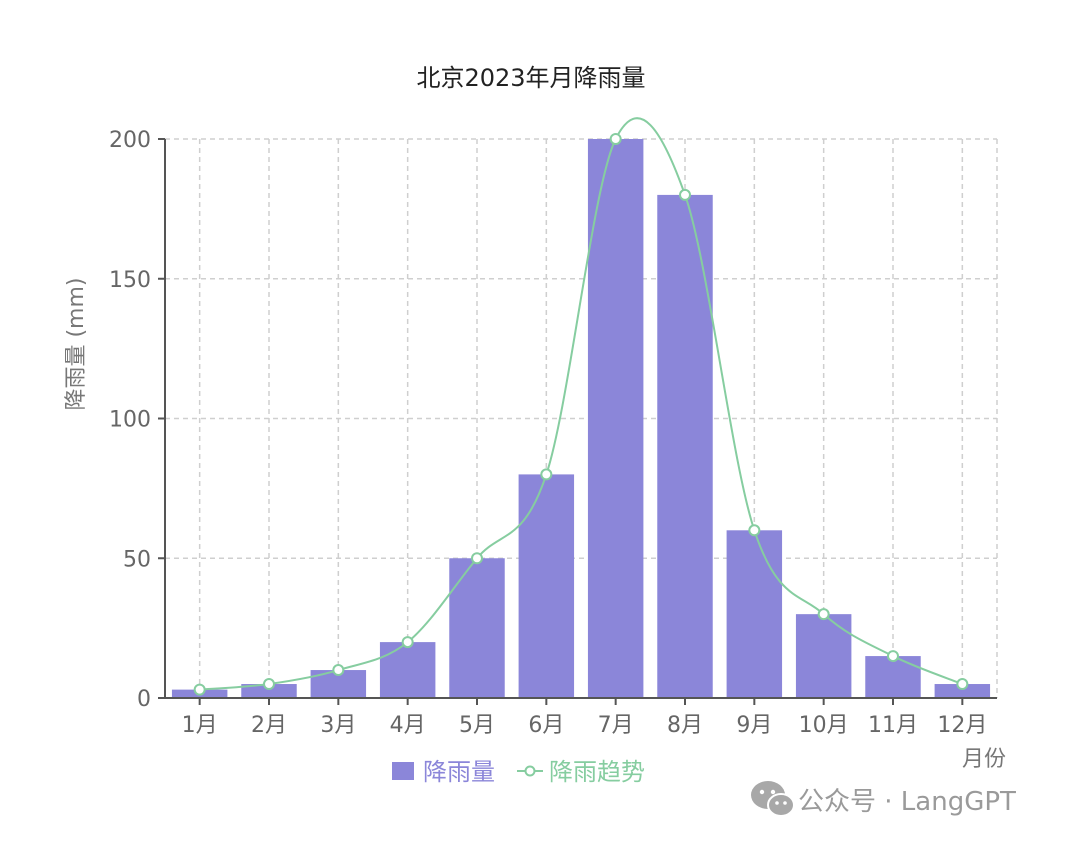 Image resolution: width=1080 pixels, height=843 pixels. I want to click on wechat-icon, so click(773, 799).